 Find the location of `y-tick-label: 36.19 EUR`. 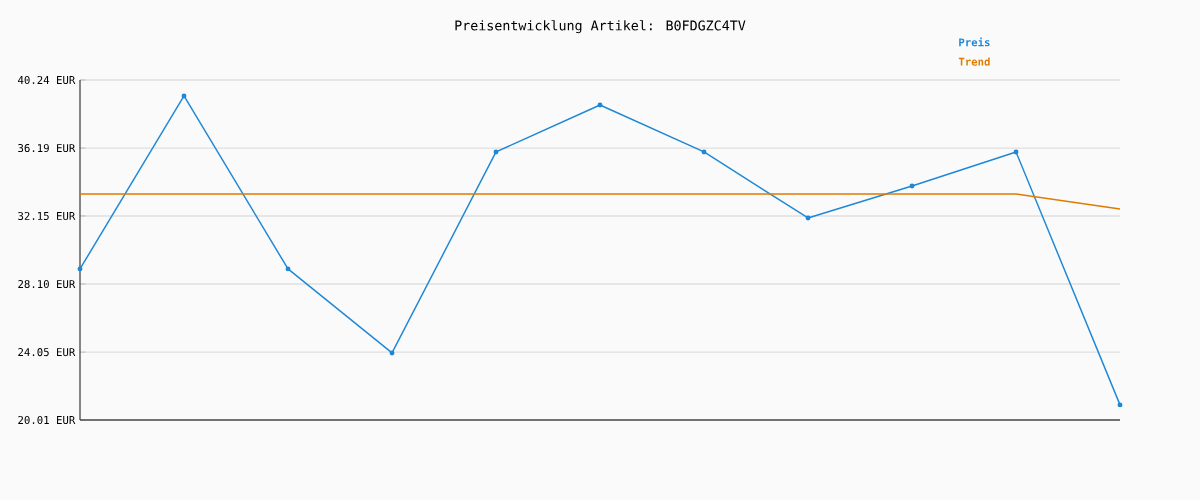

y-tick-label: 36.19 EUR is located at coordinates (47, 148).